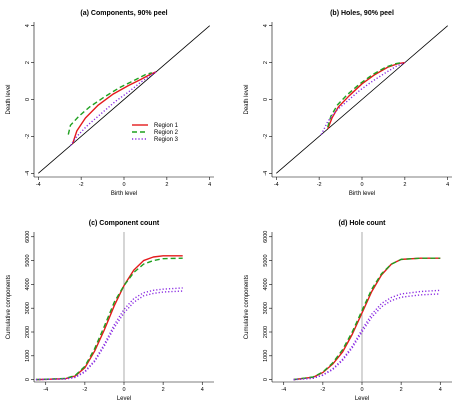 This screenshot has width=474, height=414. I want to click on panel-title: (d) Hole count, so click(362, 223).